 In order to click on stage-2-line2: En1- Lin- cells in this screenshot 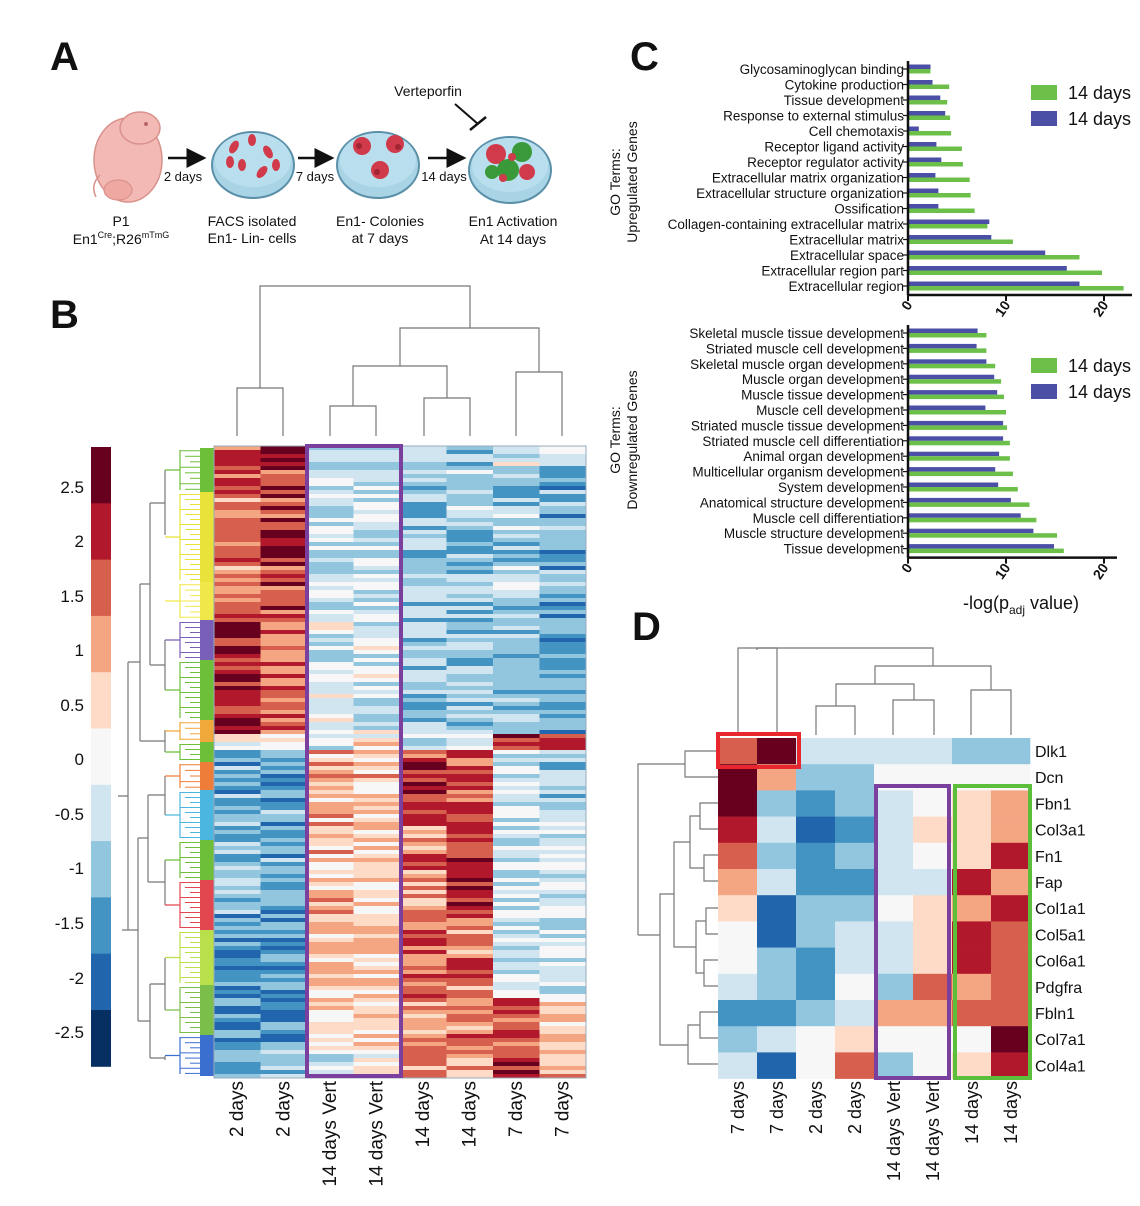, I will do `click(252, 238)`.